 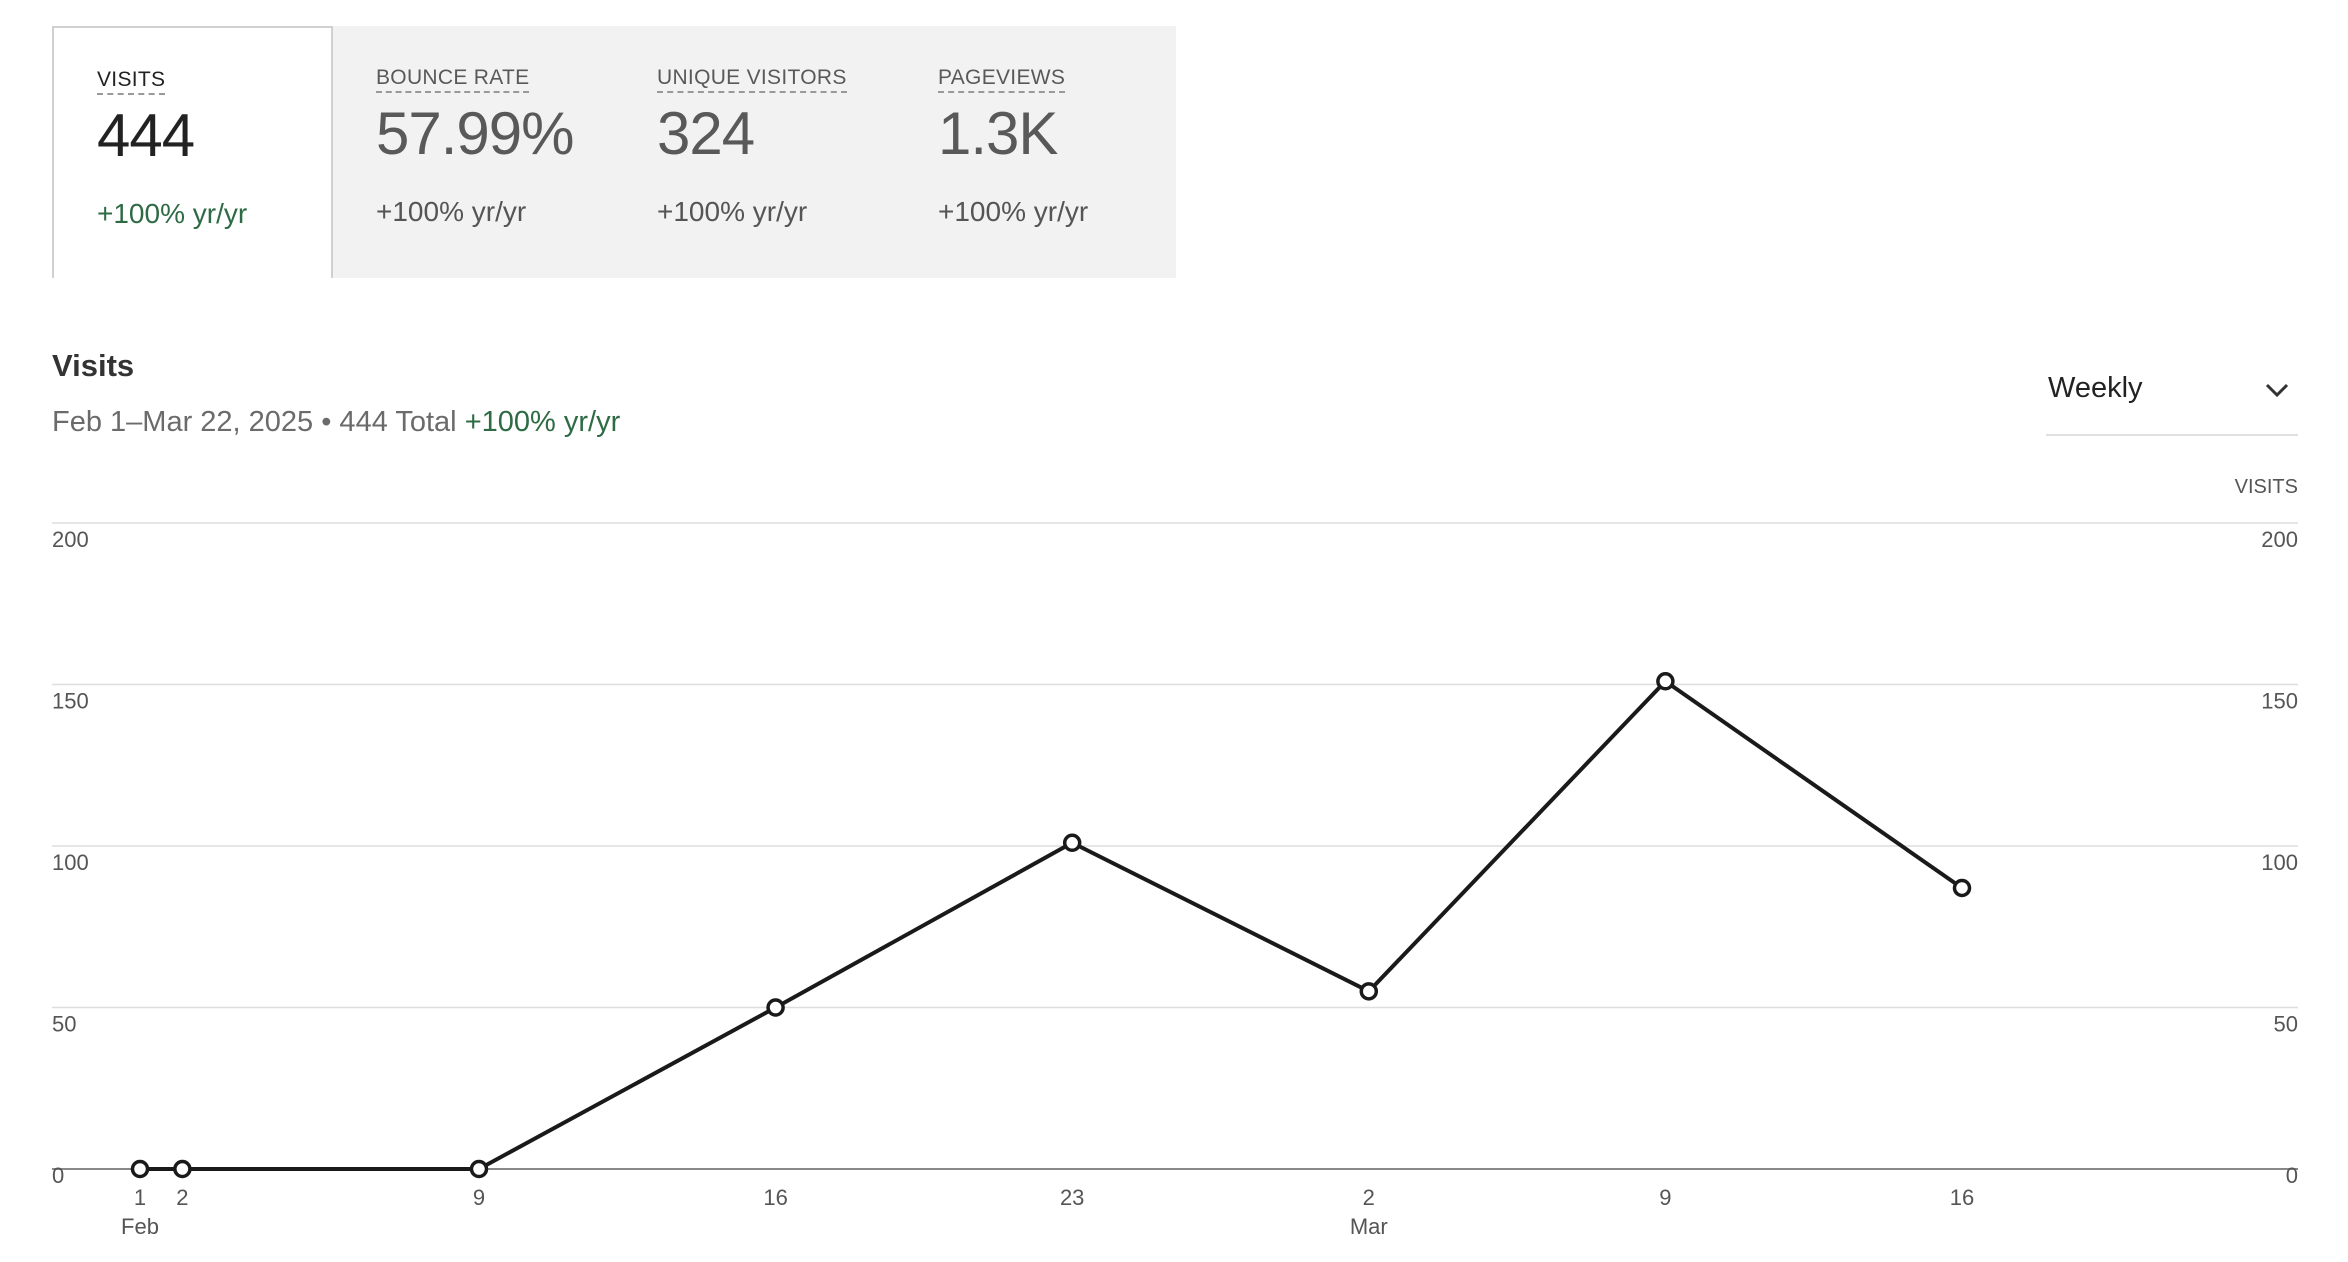 I want to click on y-tick-right-150: 150, so click(x=2279, y=701).